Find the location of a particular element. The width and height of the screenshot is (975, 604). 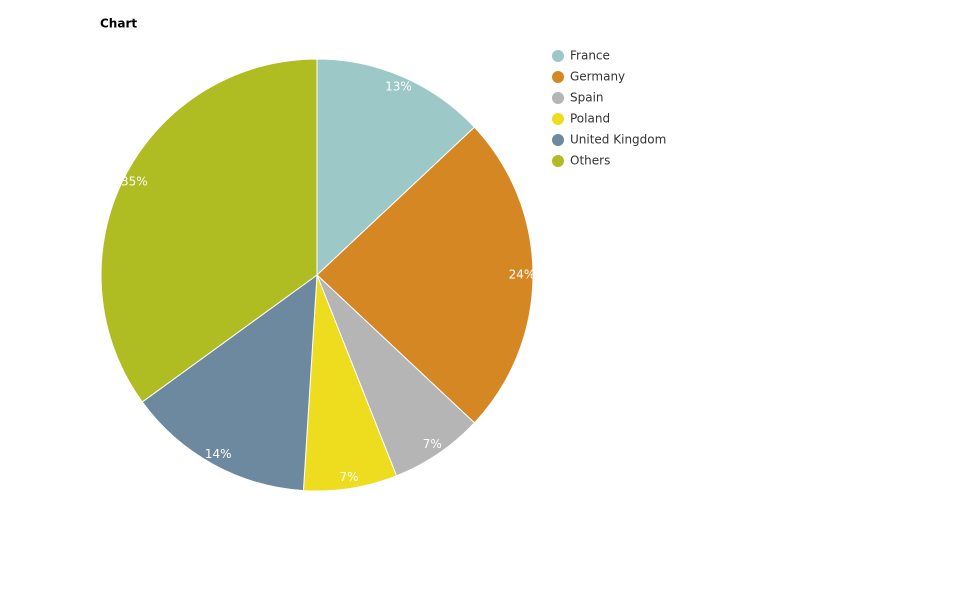

data-label: 24% is located at coordinates (522, 275).